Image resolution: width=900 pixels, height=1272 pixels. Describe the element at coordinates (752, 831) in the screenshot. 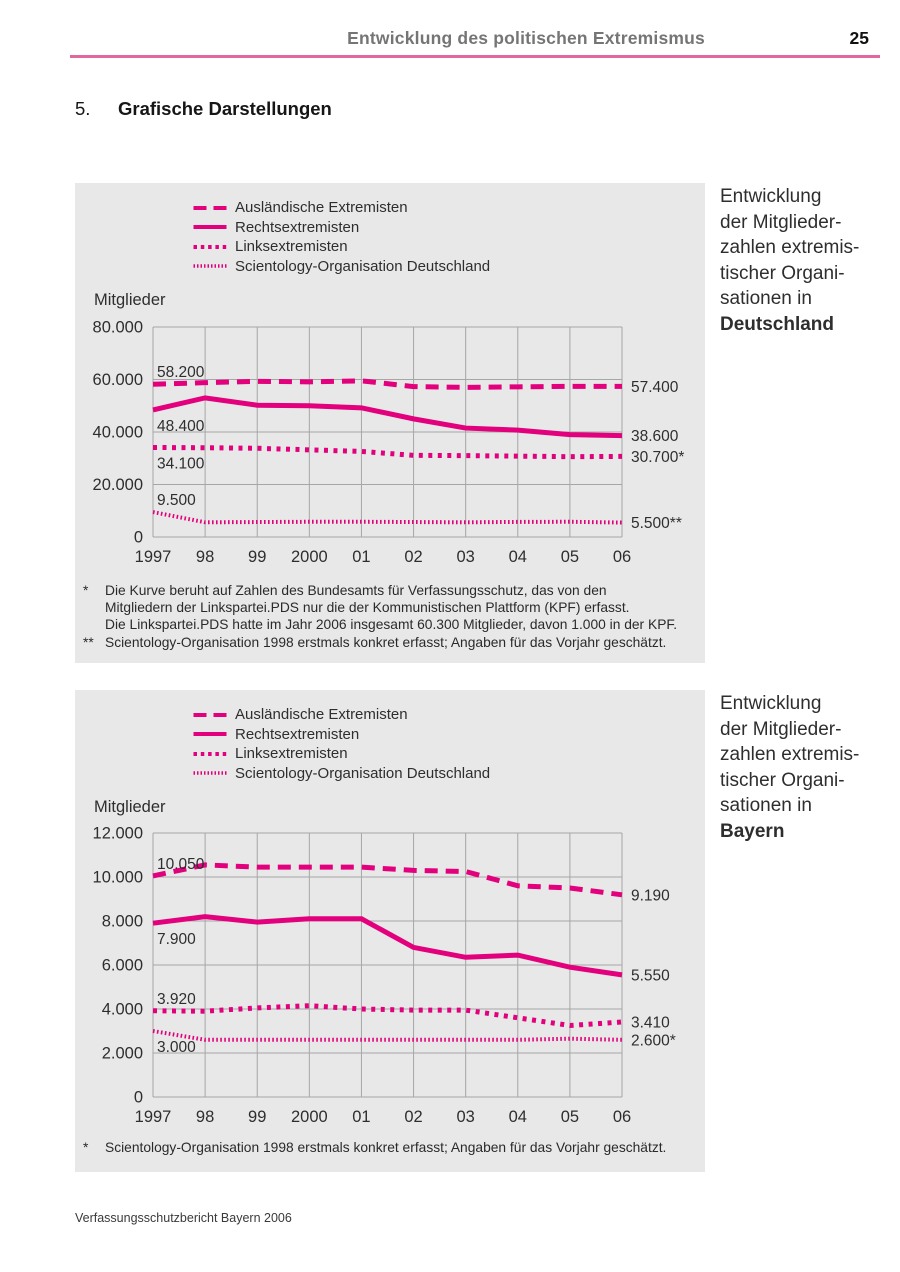

I see `caption-line: Bayern` at that location.